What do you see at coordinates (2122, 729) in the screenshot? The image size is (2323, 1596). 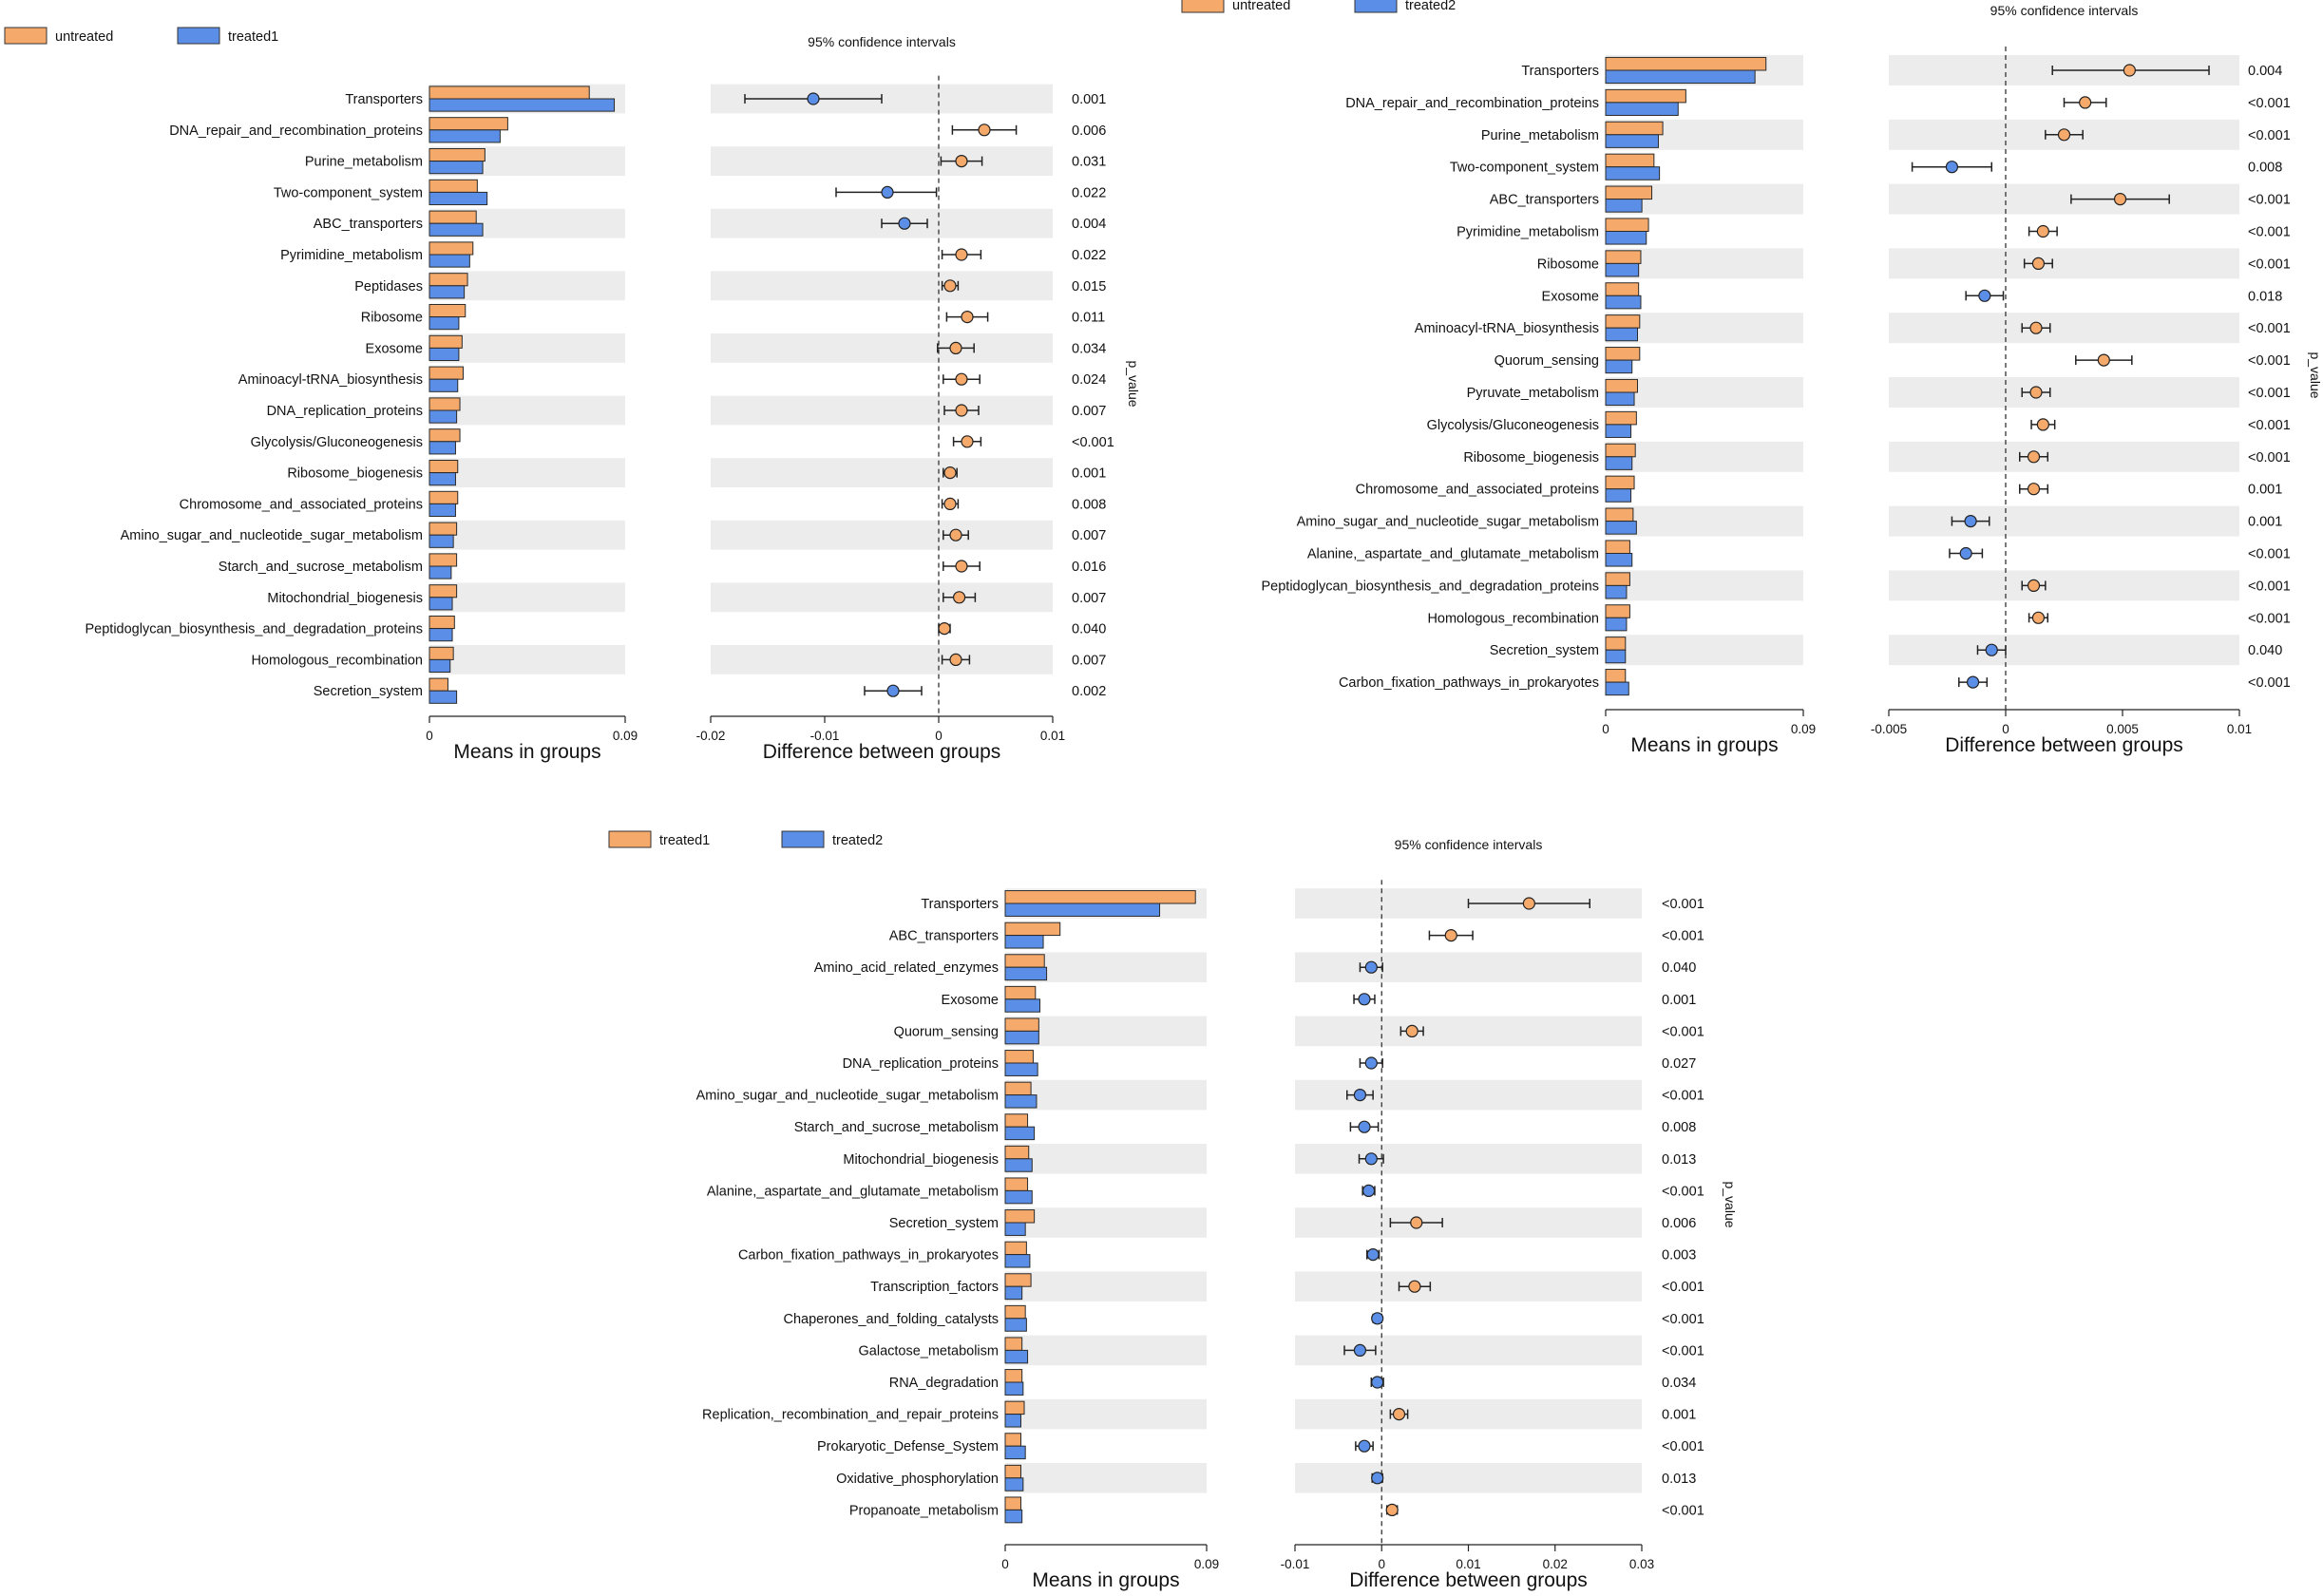 I see `ci-tick-label: 0.005` at bounding box center [2122, 729].